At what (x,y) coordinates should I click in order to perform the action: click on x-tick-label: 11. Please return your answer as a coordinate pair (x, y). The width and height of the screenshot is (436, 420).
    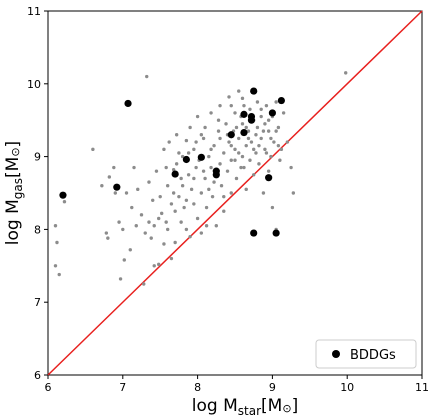
    Looking at the image, I should click on (422, 387).